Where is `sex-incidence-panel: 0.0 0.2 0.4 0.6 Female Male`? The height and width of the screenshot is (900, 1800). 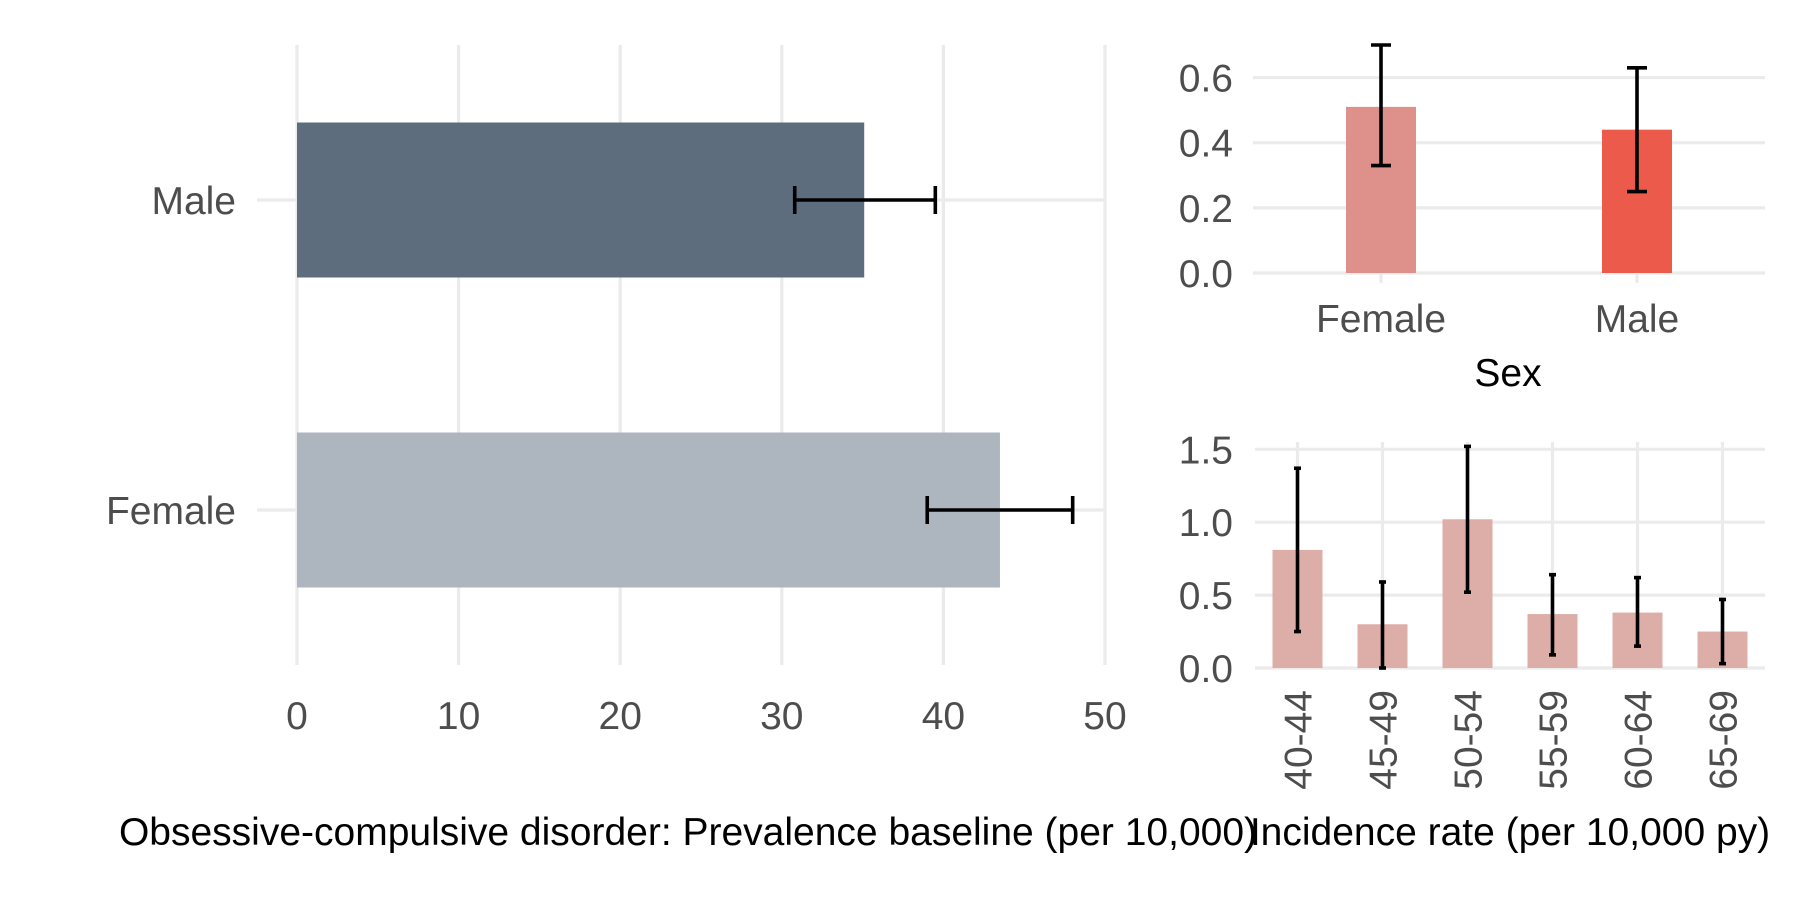
sex-incidence-panel: 0.0 0.2 0.4 0.6 Female Male is located at coordinates (1472, 192).